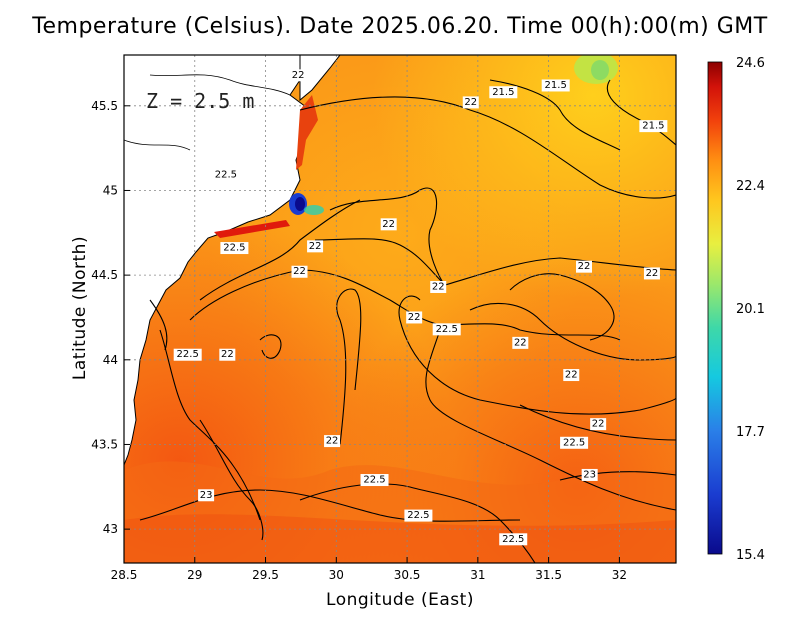 This screenshot has width=800, height=618. What do you see at coordinates (194, 575) in the screenshot?
I see `x-tick-label: 29` at bounding box center [194, 575].